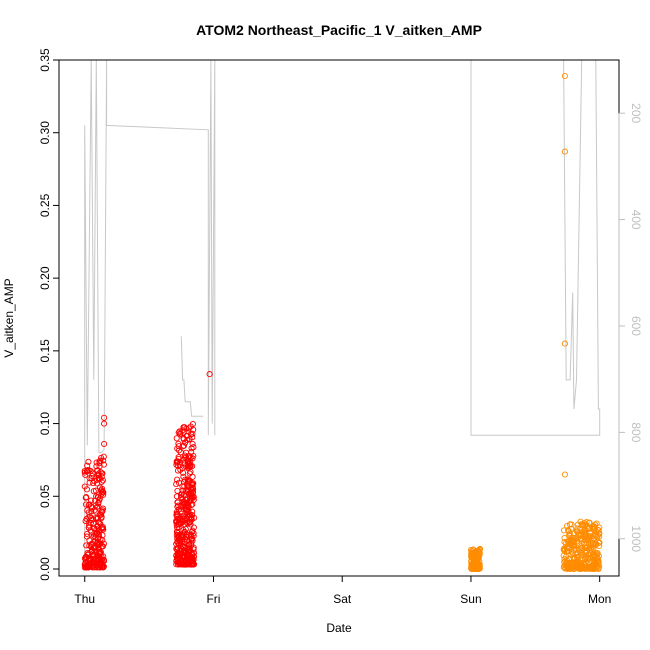 Image resolution: width=650 pixels, height=650 pixels. I want to click on y-axis: 0.00 0.05 0.10 0.15 0.20 0.25 0.30 0.35, so click(49, 314).